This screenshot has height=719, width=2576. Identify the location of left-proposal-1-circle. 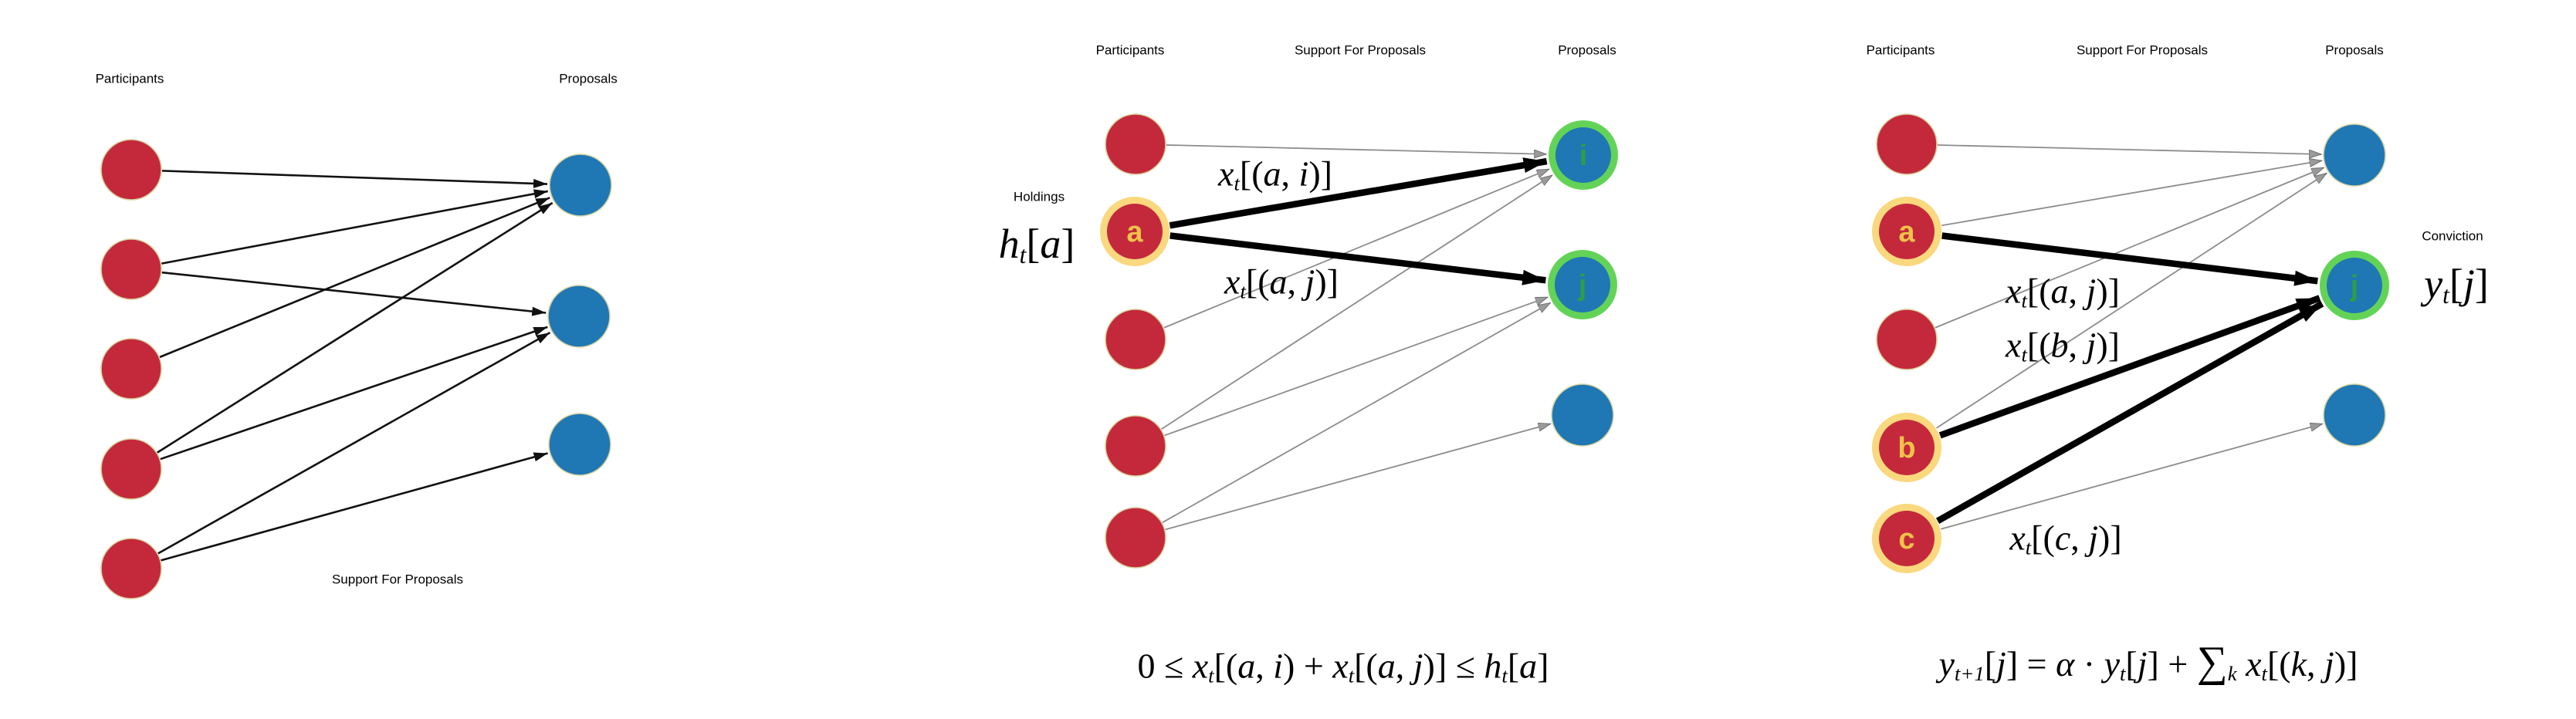
(580, 185).